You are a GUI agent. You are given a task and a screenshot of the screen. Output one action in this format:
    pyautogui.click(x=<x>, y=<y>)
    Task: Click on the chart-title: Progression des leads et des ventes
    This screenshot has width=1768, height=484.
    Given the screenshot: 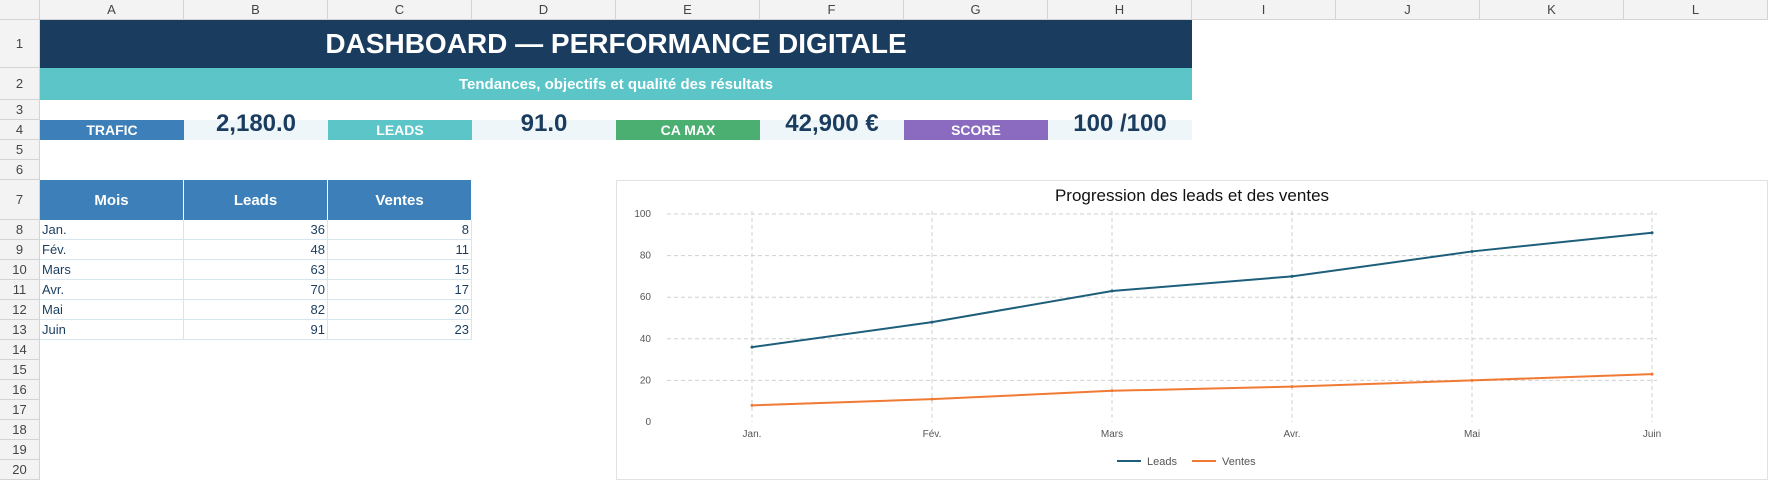 What is the action you would take?
    pyautogui.click(x=1192, y=195)
    